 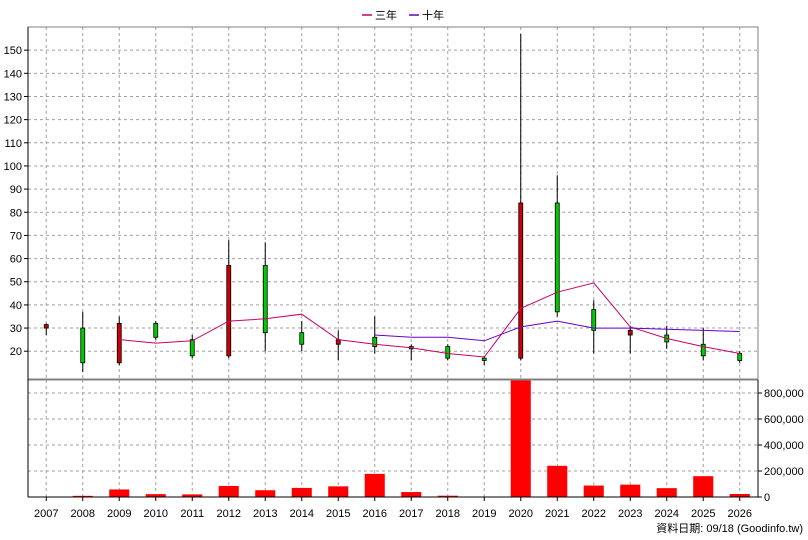 I want to click on price-tick-label: 100, so click(x=13, y=167).